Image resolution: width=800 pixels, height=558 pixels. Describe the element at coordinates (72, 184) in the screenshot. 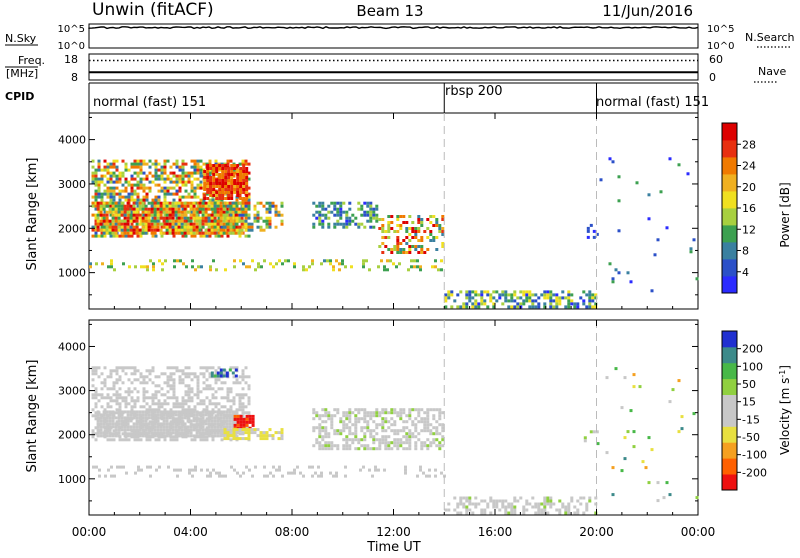

I see `y-tick-label: 3000` at that location.